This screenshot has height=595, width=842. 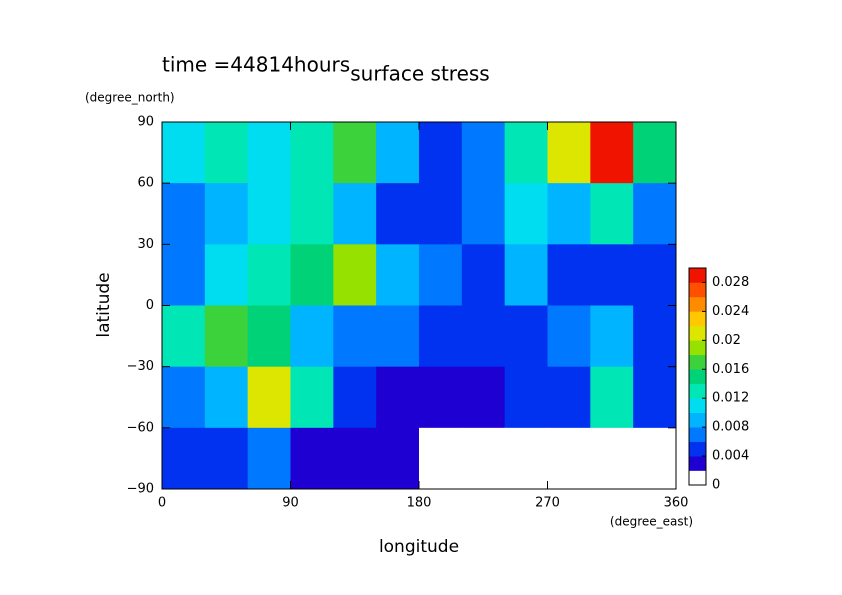 What do you see at coordinates (419, 503) in the screenshot?
I see `x-tick-label: 180` at bounding box center [419, 503].